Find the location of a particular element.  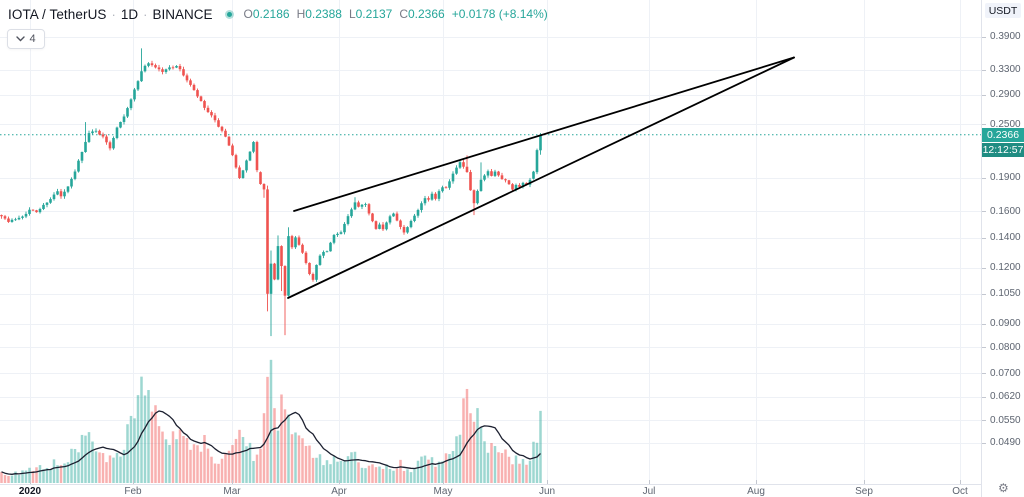

price-axis-label: 0.2500 is located at coordinates (1005, 124).